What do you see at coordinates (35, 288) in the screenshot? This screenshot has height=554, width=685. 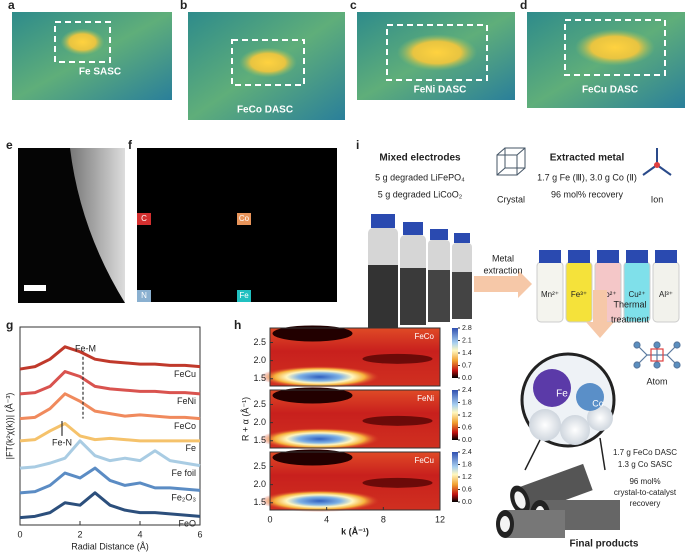 I see `scale-bar` at bounding box center [35, 288].